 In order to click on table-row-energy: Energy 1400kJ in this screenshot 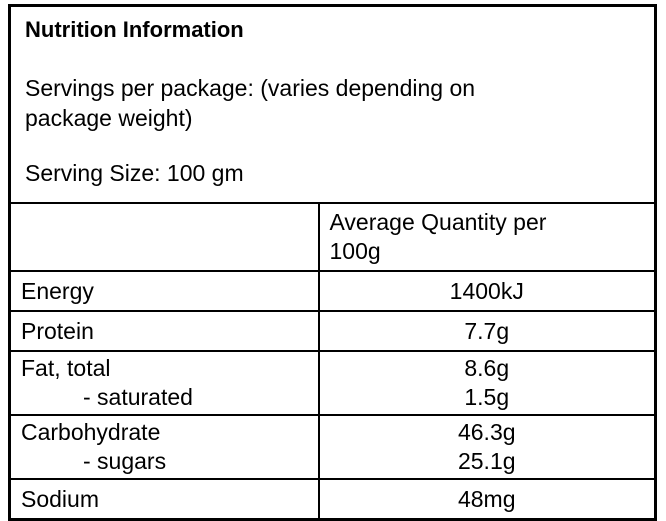, I will do `click(332, 291)`.